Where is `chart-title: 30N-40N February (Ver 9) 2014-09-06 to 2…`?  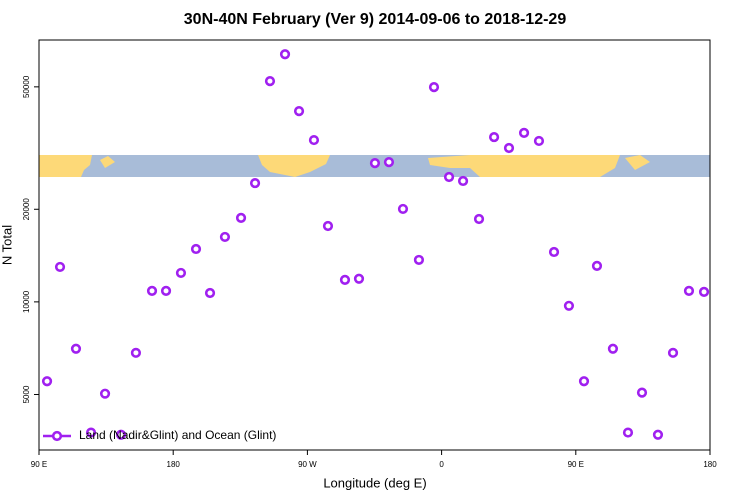 chart-title: 30N-40N February (Ver 9) 2014-09-06 to 2… is located at coordinates (375, 19).